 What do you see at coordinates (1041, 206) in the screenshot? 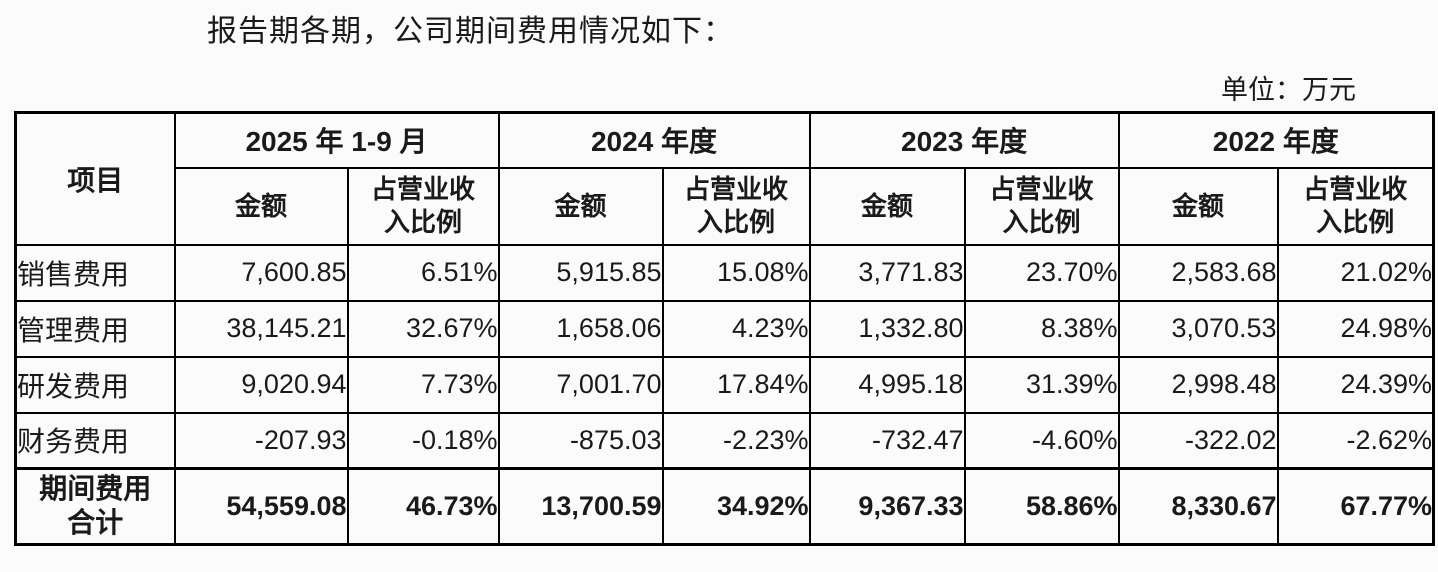
I see `ratio-header-2023: 占营业收 入比例` at bounding box center [1041, 206].